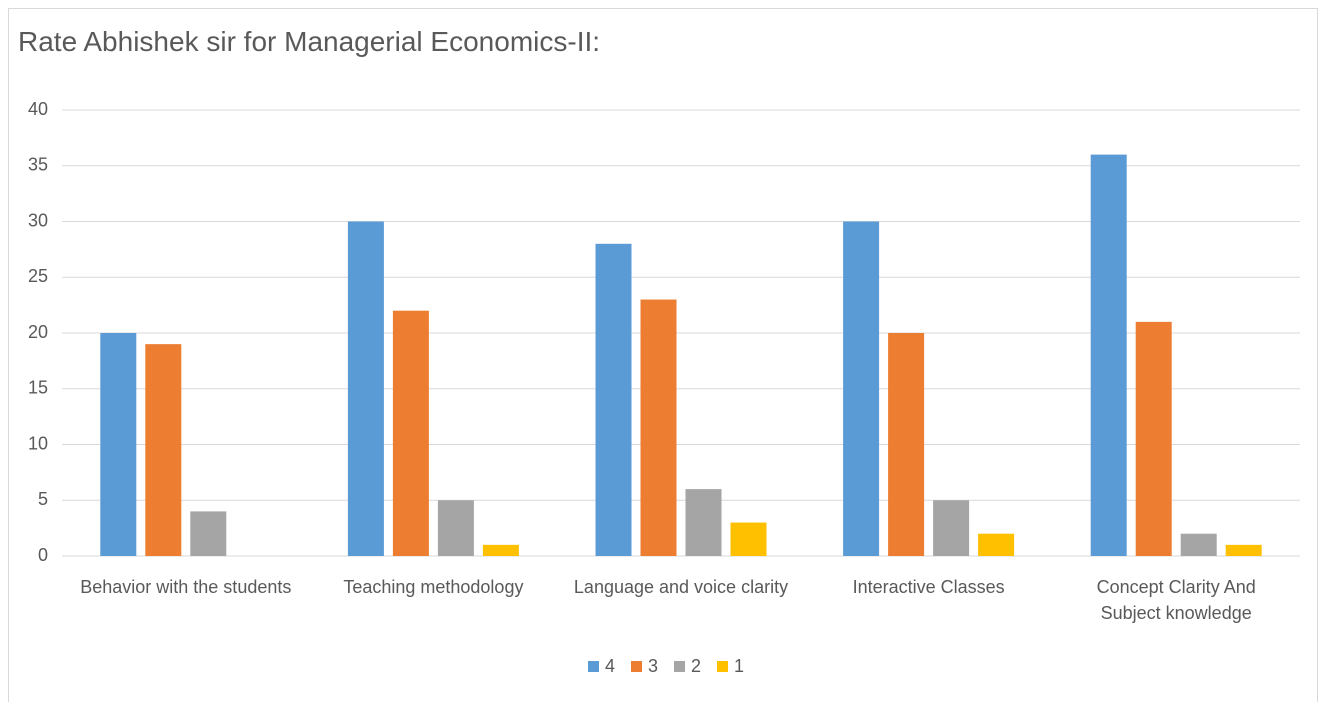  Describe the element at coordinates (739, 666) in the screenshot. I see `legend-label: 1` at that location.